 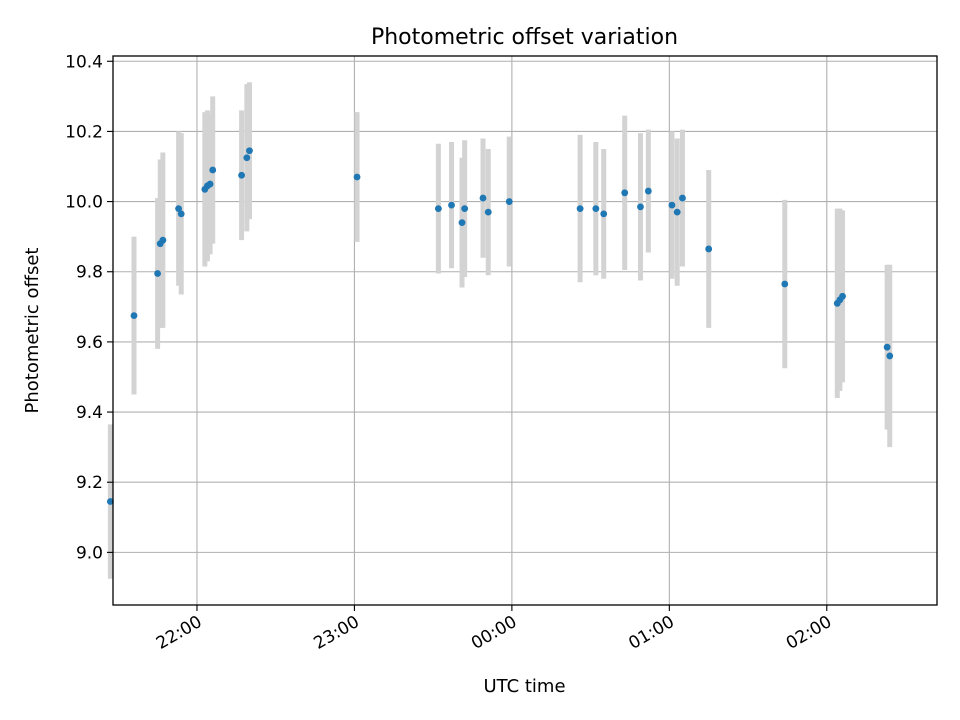 I want to click on y-axis-ticks: 9.0 9.2 9.4 9.6 9.8 10.0 10.2 10.4, so click(x=89, y=307).